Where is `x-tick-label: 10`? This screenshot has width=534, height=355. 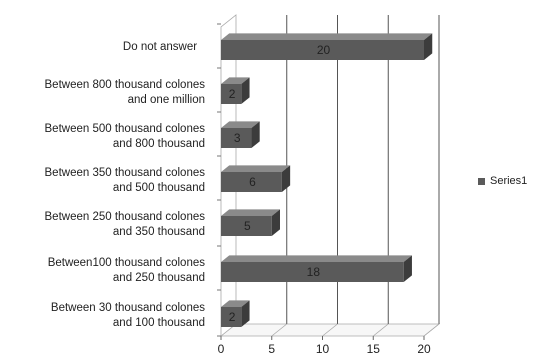 x-tick-label: 10 is located at coordinates (323, 348).